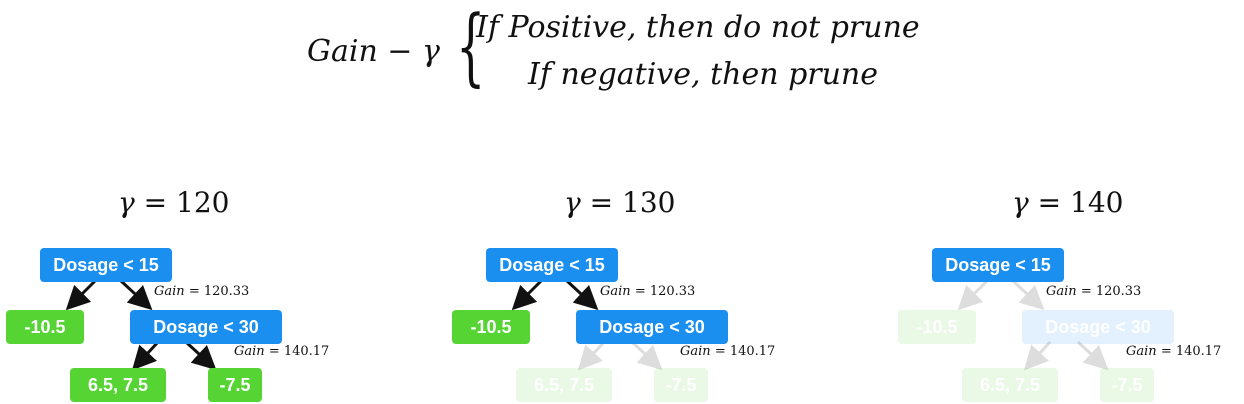  Describe the element at coordinates (698, 27) in the screenshot. I see `formula-case-positive: If Positive, then do not prune` at that location.